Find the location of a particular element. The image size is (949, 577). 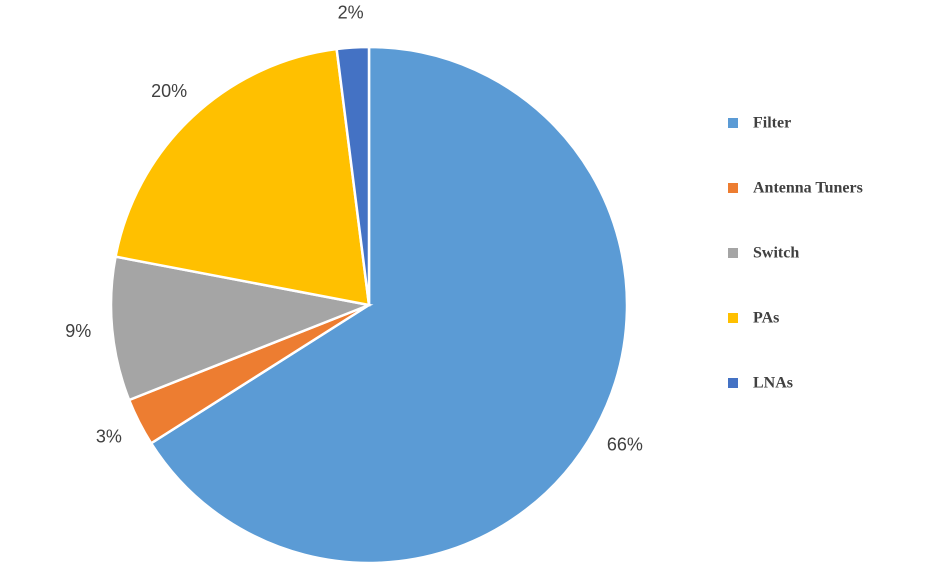

legend-label: LNAs is located at coordinates (773, 383).